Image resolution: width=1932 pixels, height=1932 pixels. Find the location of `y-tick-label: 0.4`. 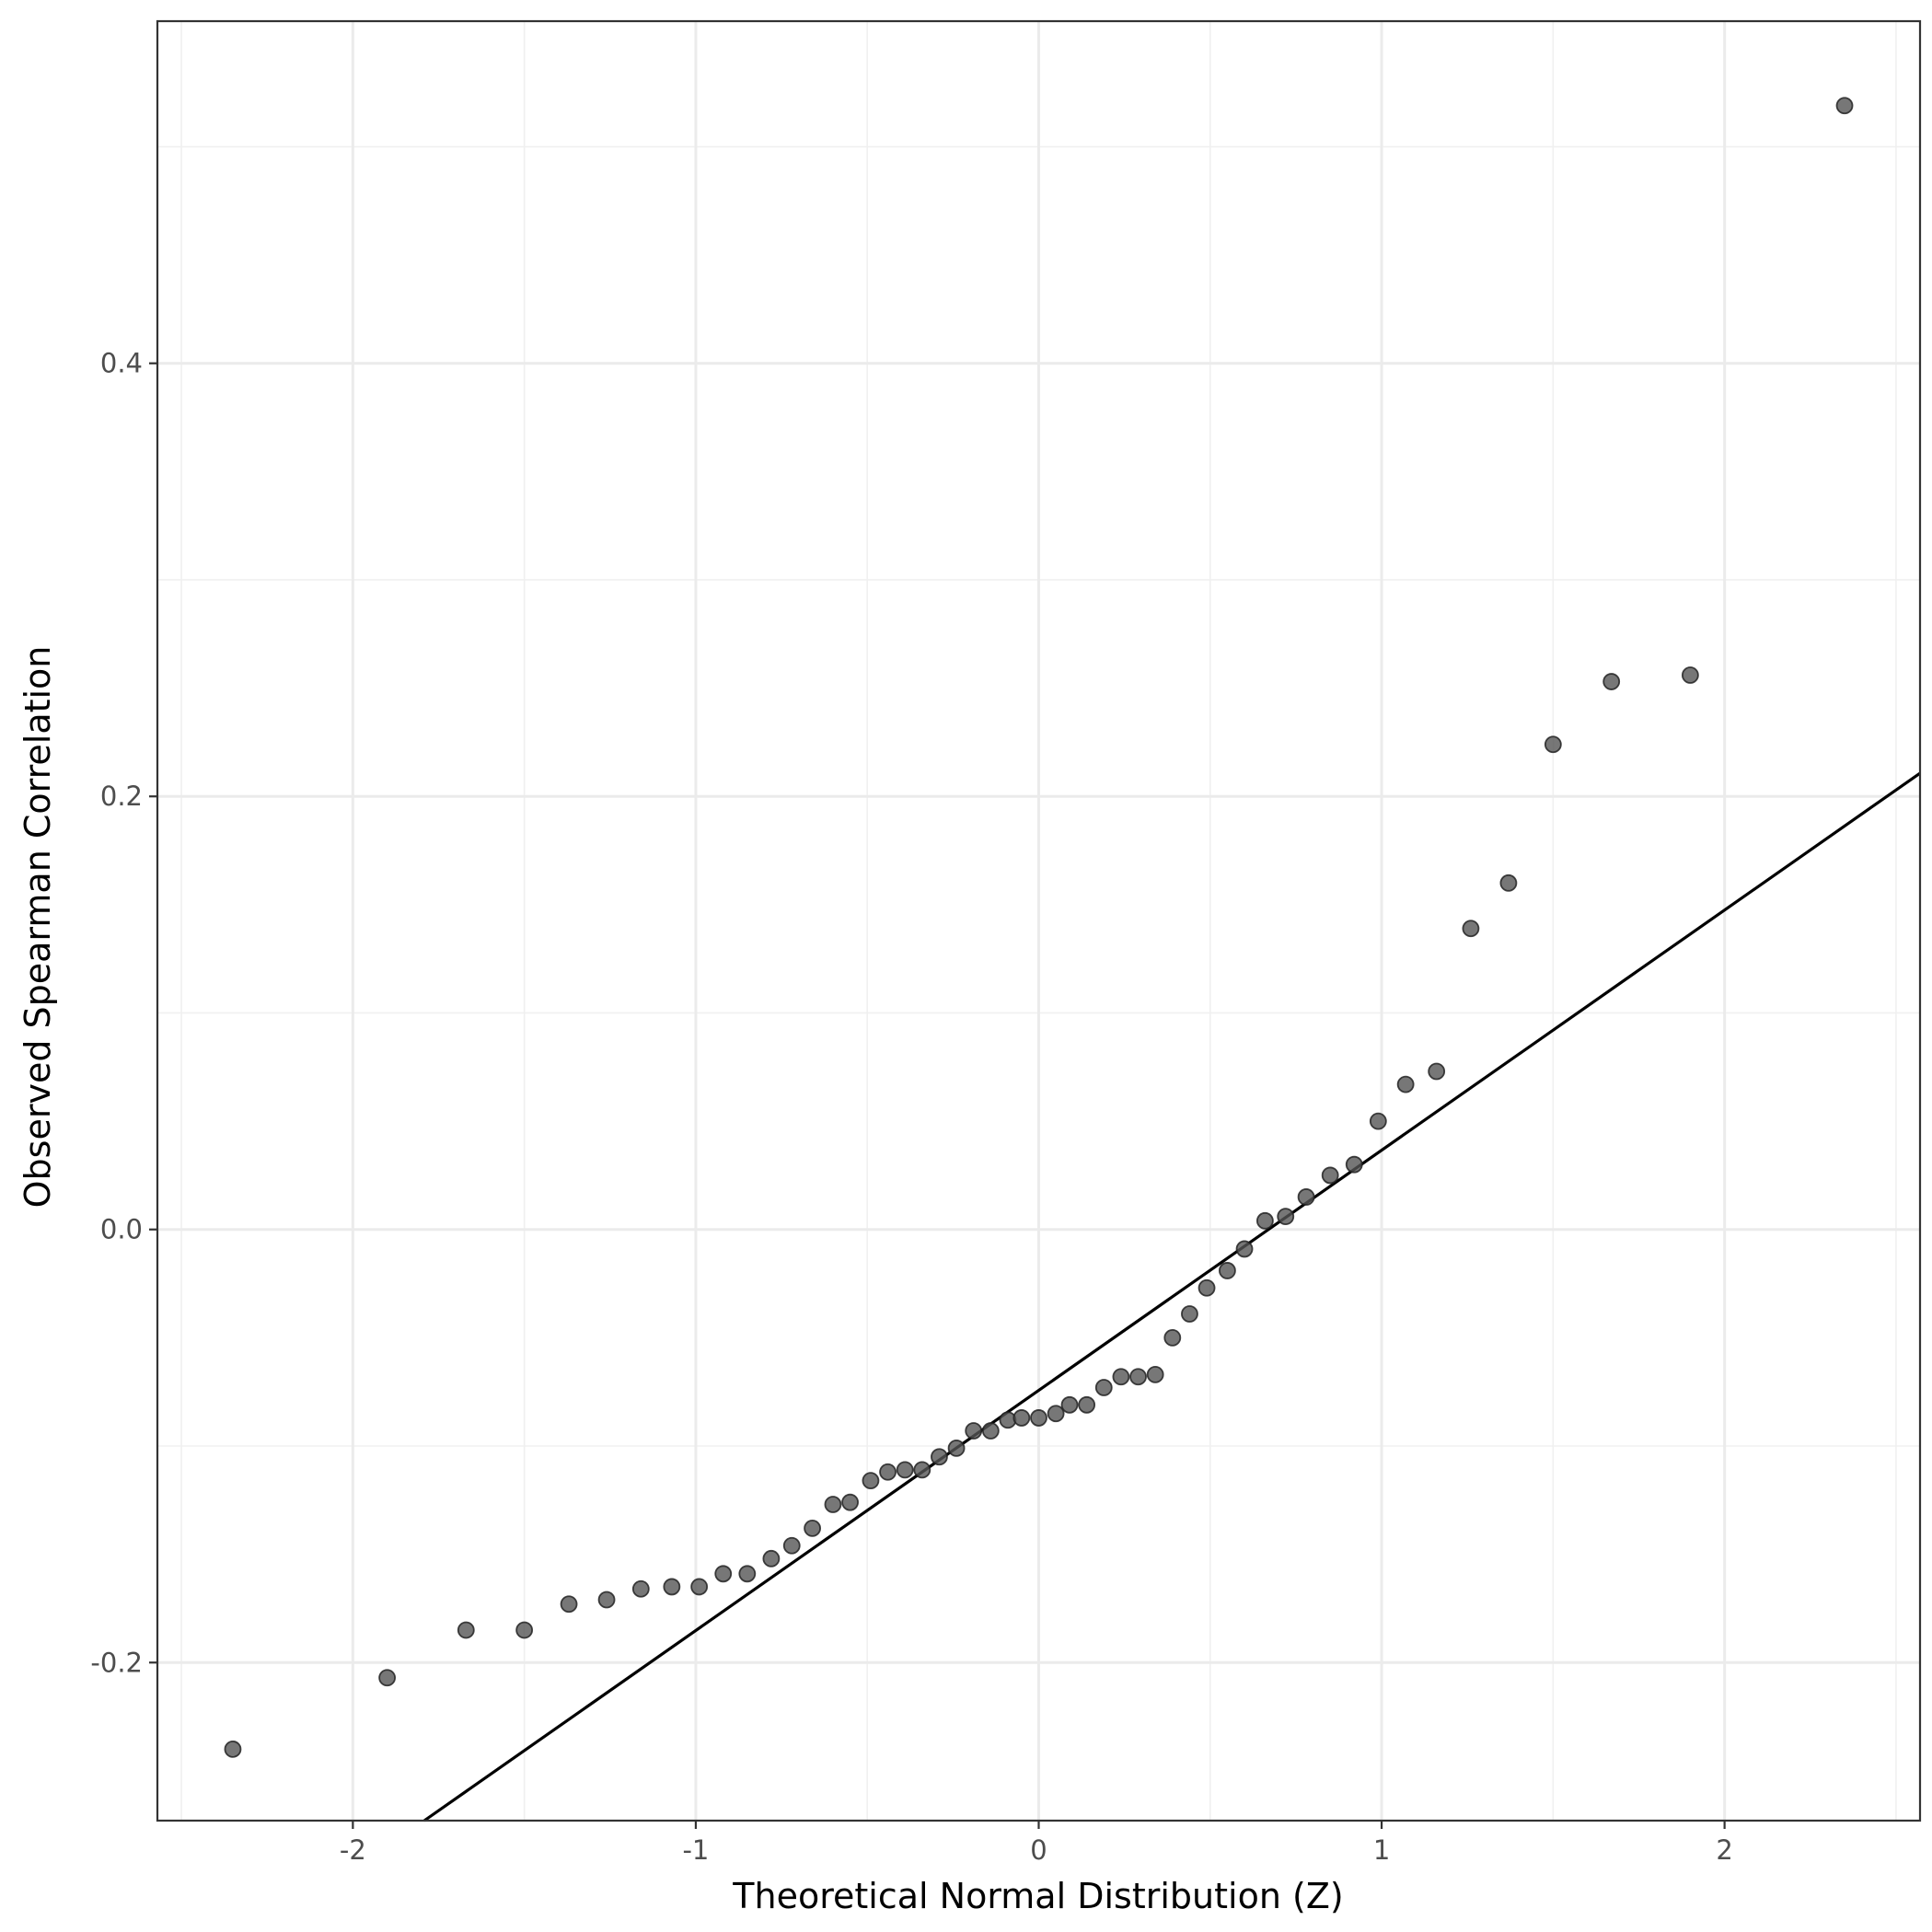

y-tick-label: 0.4 is located at coordinates (122, 364).